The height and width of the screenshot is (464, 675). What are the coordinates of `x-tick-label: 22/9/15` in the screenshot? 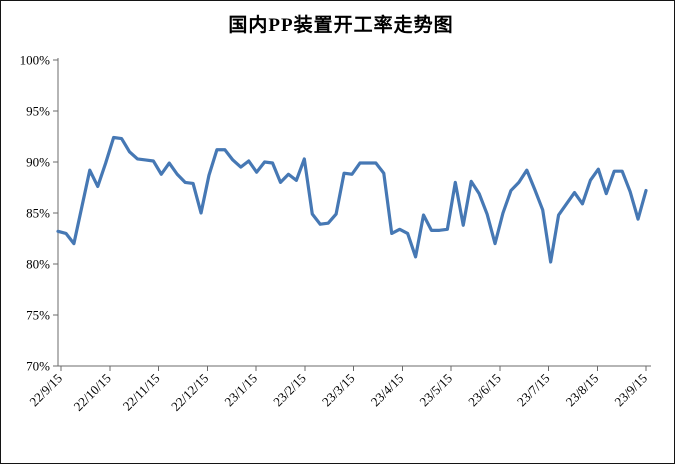 It's located at (45, 390).